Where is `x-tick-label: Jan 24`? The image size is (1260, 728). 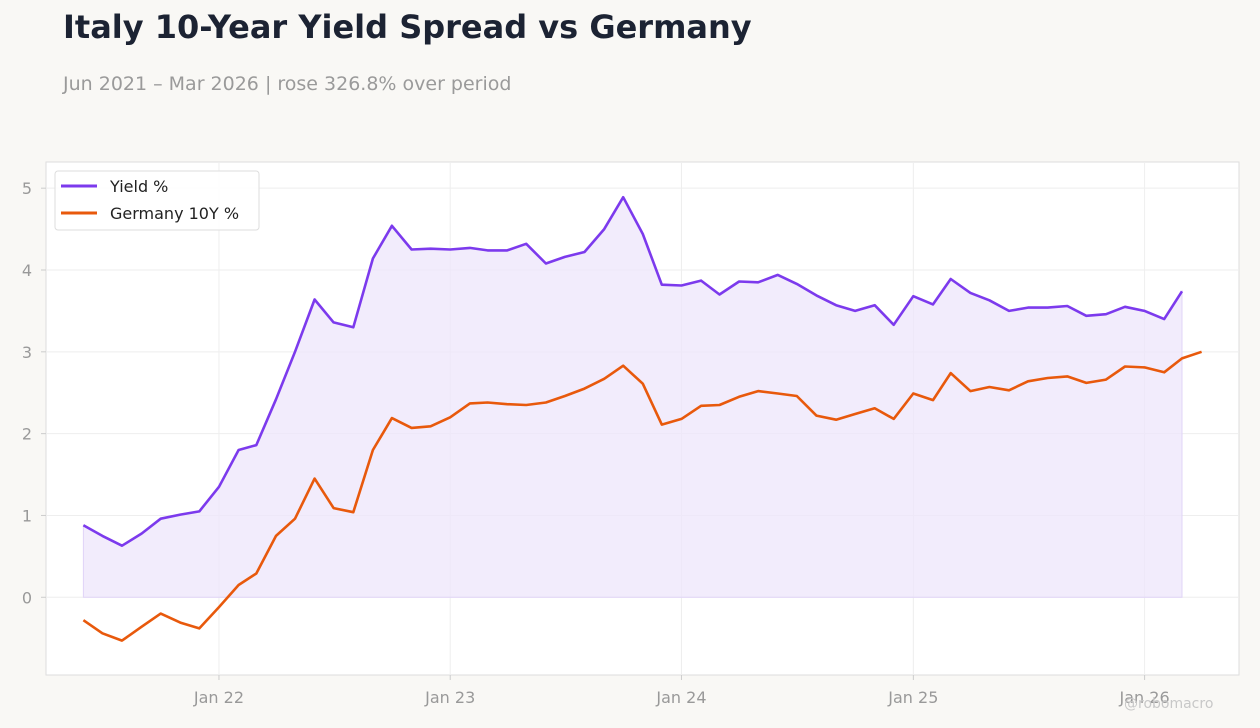 x-tick-label: Jan 24 is located at coordinates (680, 697).